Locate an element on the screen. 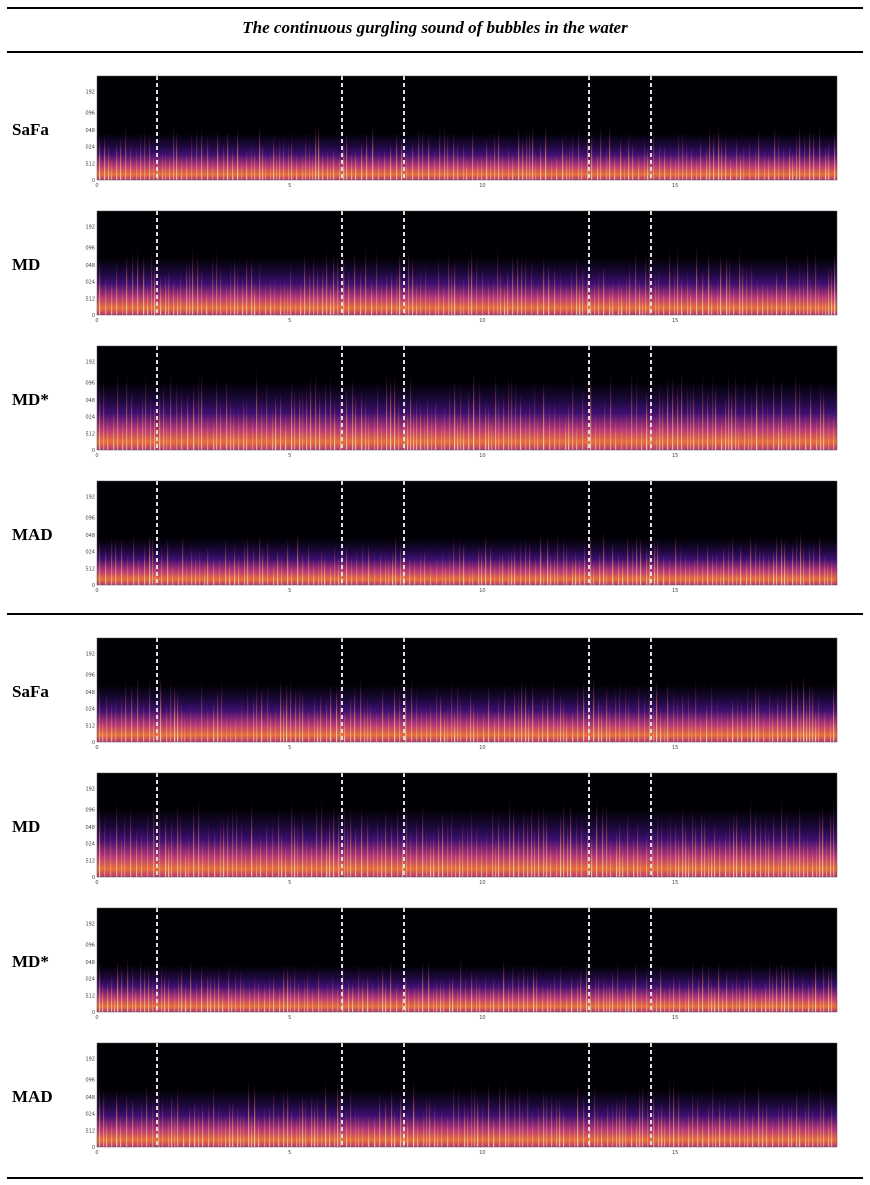  energy-band is located at coordinates (467, 561).